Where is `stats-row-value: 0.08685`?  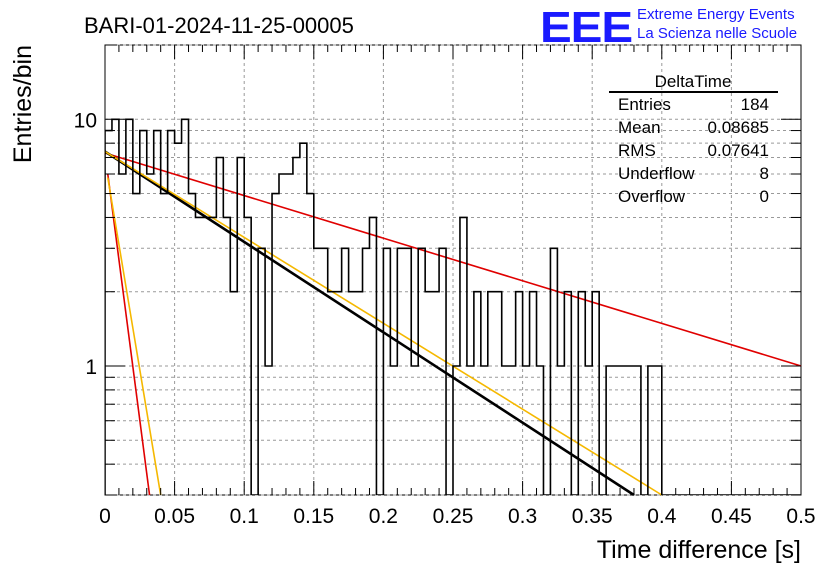
stats-row-value: 0.08685 is located at coordinates (738, 127).